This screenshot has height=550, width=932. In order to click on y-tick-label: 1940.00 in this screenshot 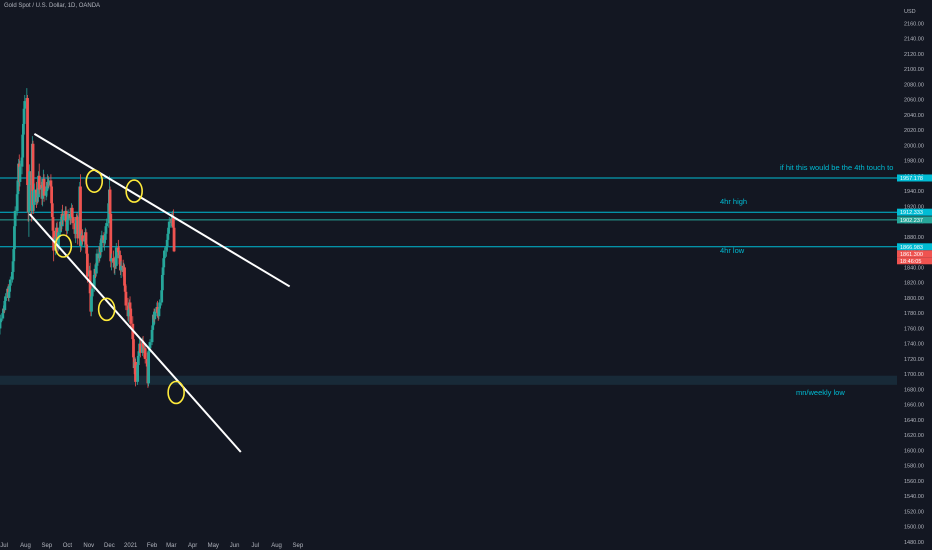, I will do `click(914, 192)`.